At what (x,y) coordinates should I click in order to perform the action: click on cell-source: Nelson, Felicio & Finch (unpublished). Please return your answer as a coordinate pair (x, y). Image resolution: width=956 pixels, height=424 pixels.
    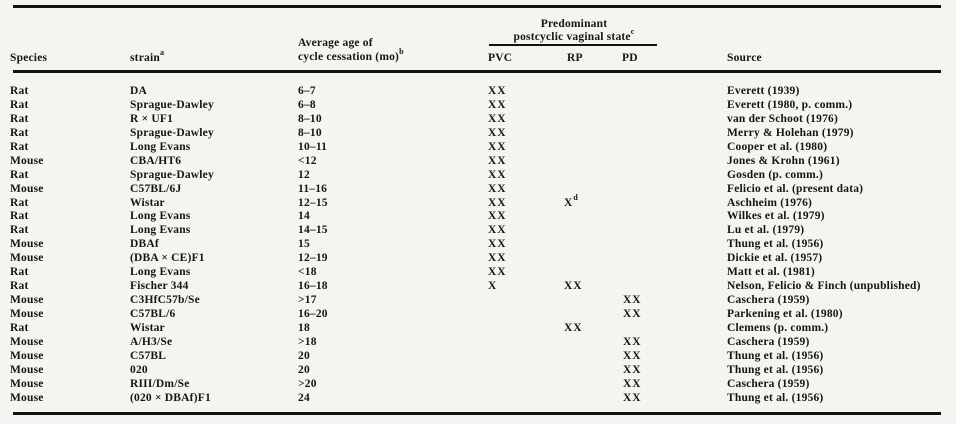
    Looking at the image, I should click on (824, 286).